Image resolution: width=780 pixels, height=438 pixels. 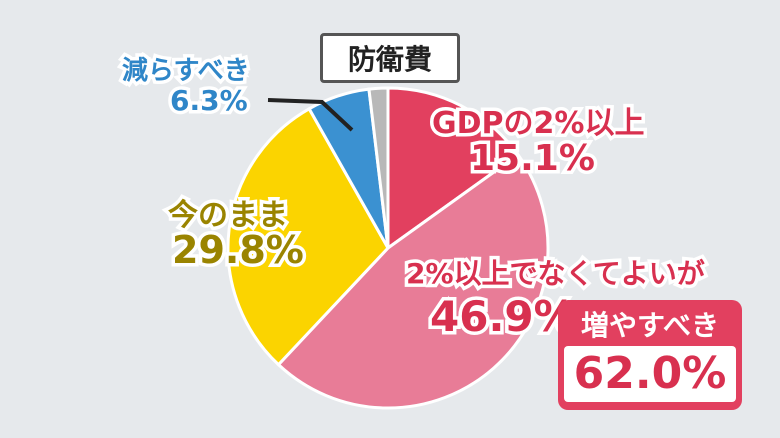 What do you see at coordinates (390, 58) in the screenshot?
I see `chart-title: 防衛費` at bounding box center [390, 58].